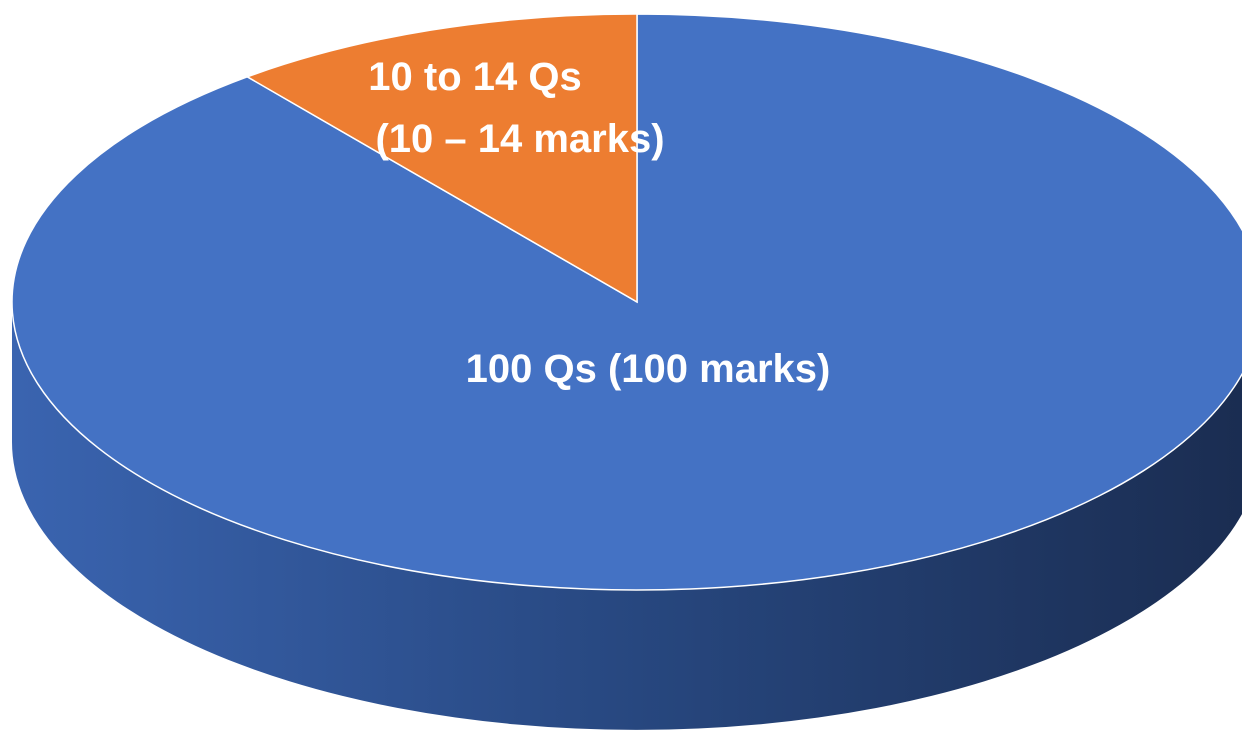 The width and height of the screenshot is (1242, 740). I want to click on slice-label-orange-line1: 10 to 14 Qs, so click(474, 77).